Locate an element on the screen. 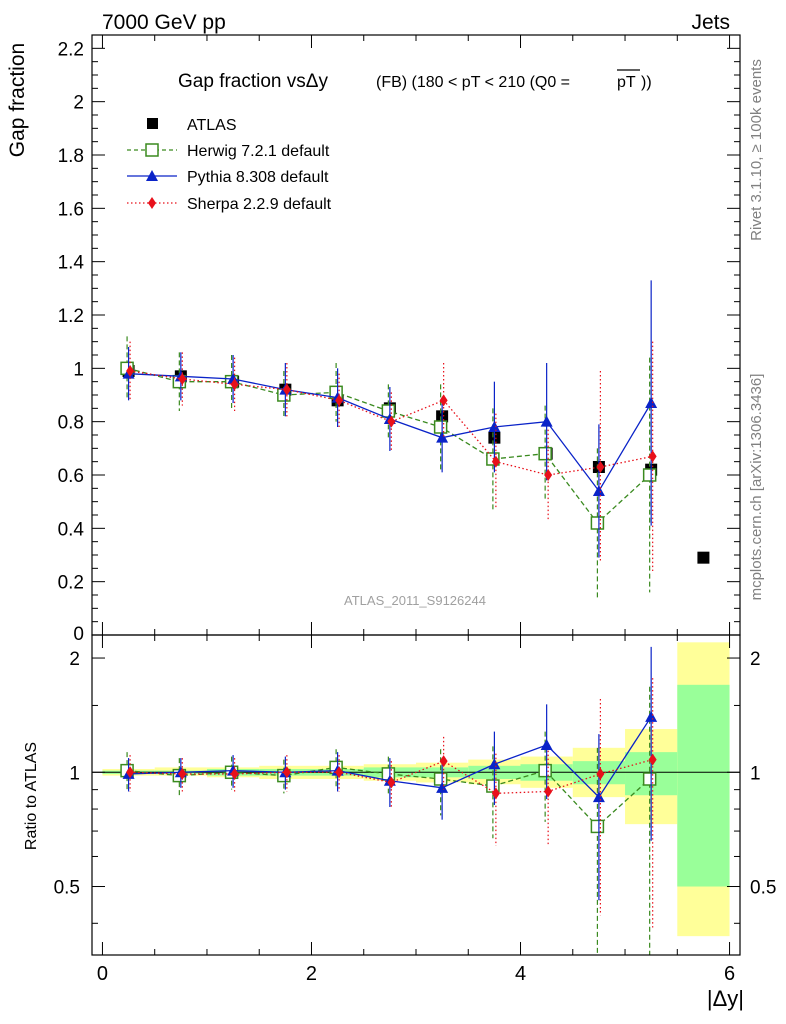  bottom-y-tick-label-right: 1 is located at coordinates (755, 773).